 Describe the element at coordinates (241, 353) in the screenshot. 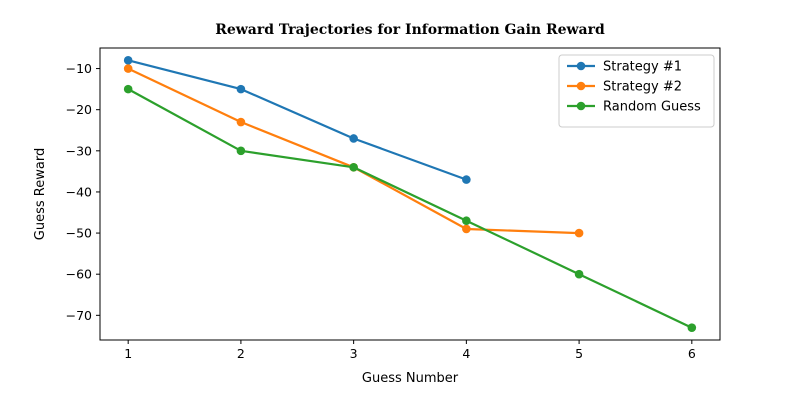

I see `x-tick-label: 2` at that location.